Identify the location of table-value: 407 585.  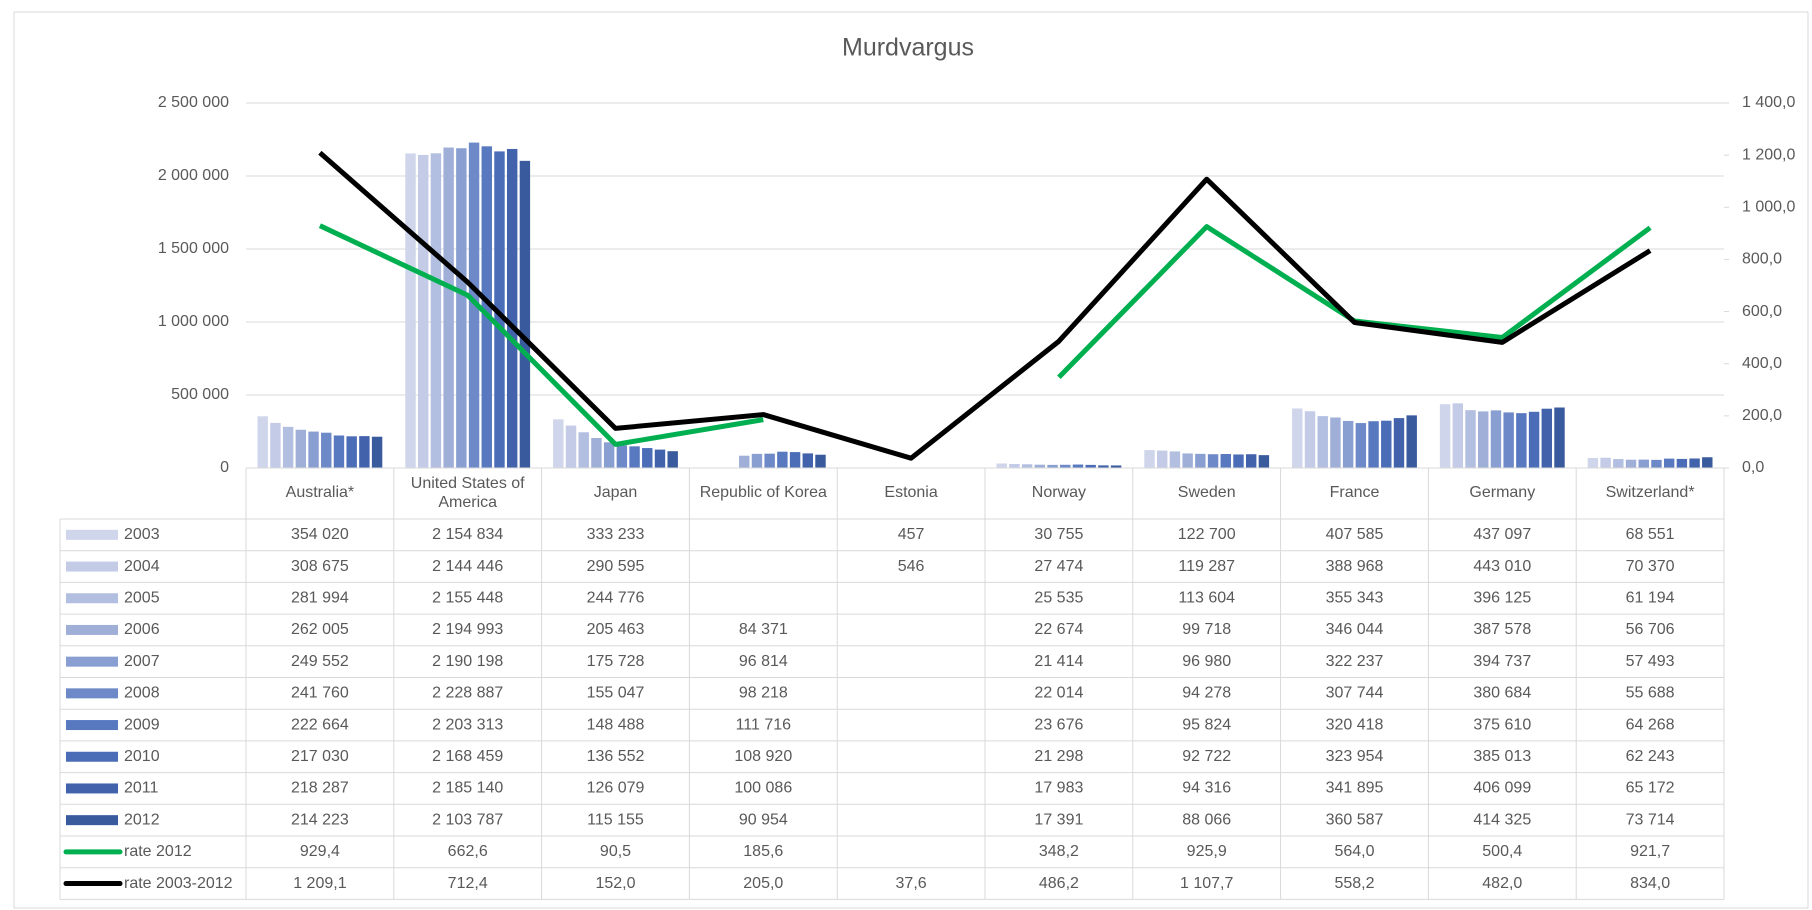
(1355, 534).